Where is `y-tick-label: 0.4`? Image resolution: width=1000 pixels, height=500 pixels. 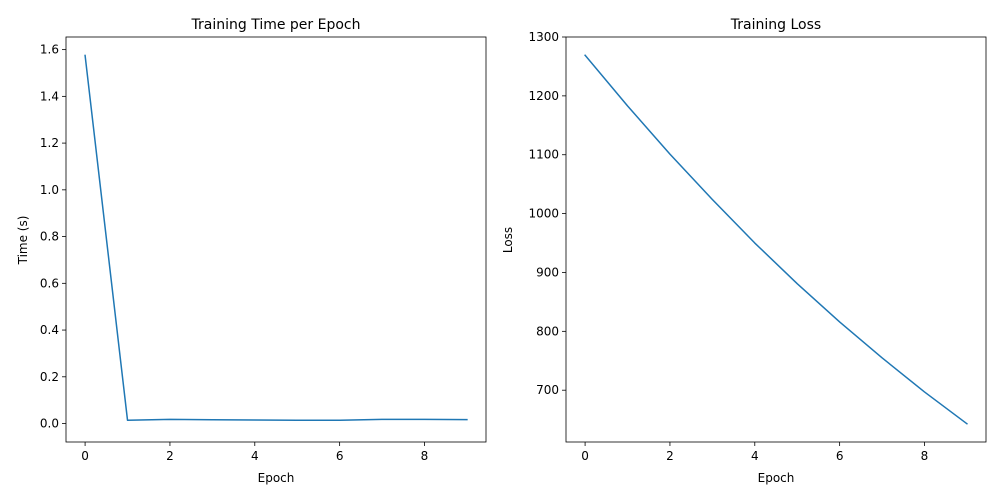
y-tick-label: 0.4 is located at coordinates (49, 330).